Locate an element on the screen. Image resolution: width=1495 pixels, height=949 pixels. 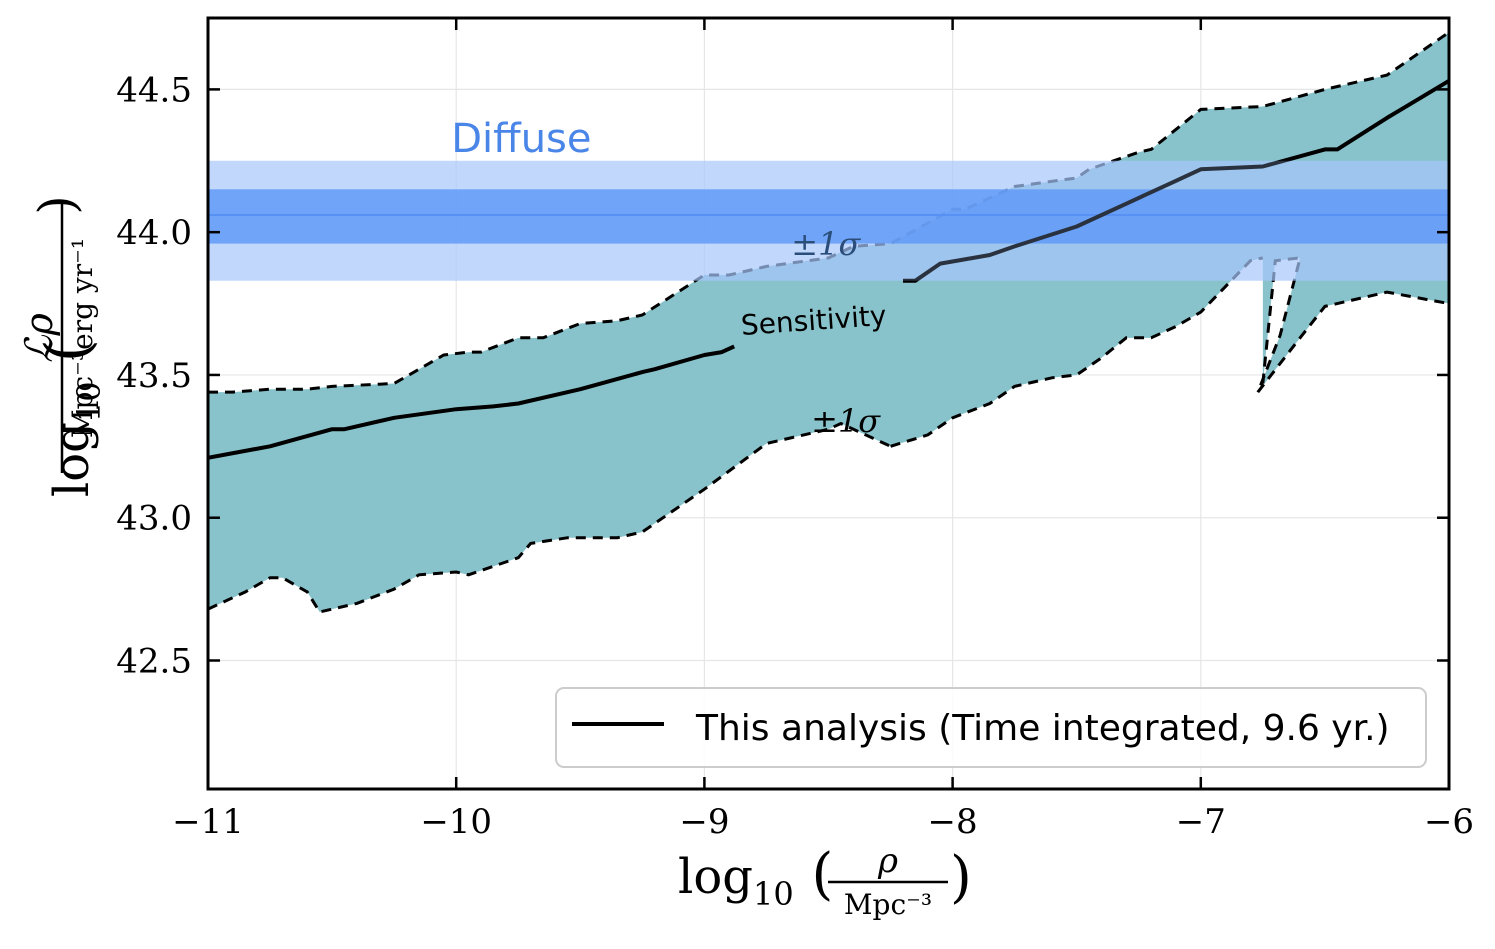
y-axis-close-paren: ) is located at coordinates (57, 205).